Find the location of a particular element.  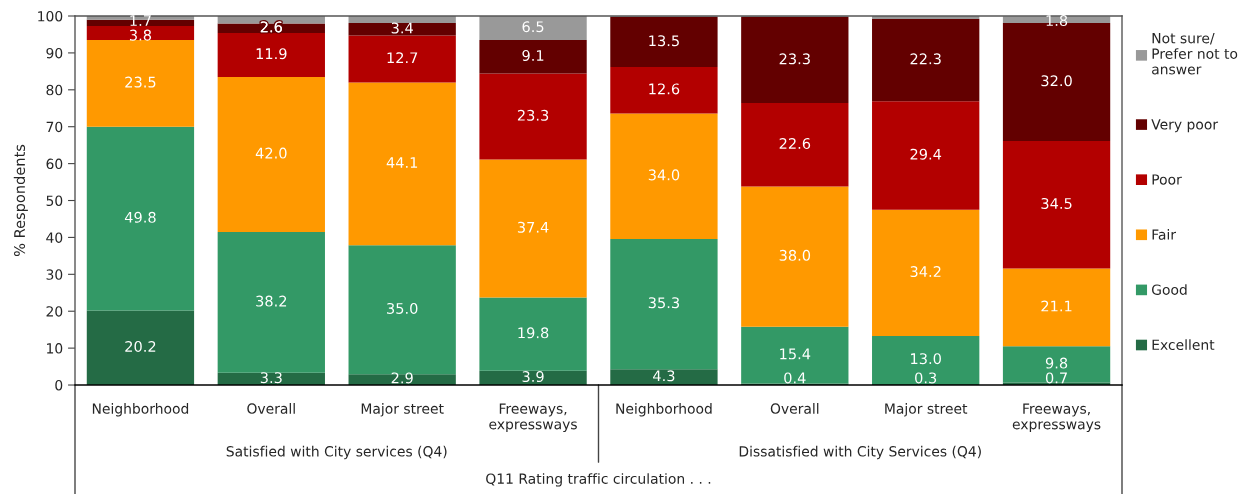

text: Satisfied with City services (Q4) is located at coordinates (336, 452).